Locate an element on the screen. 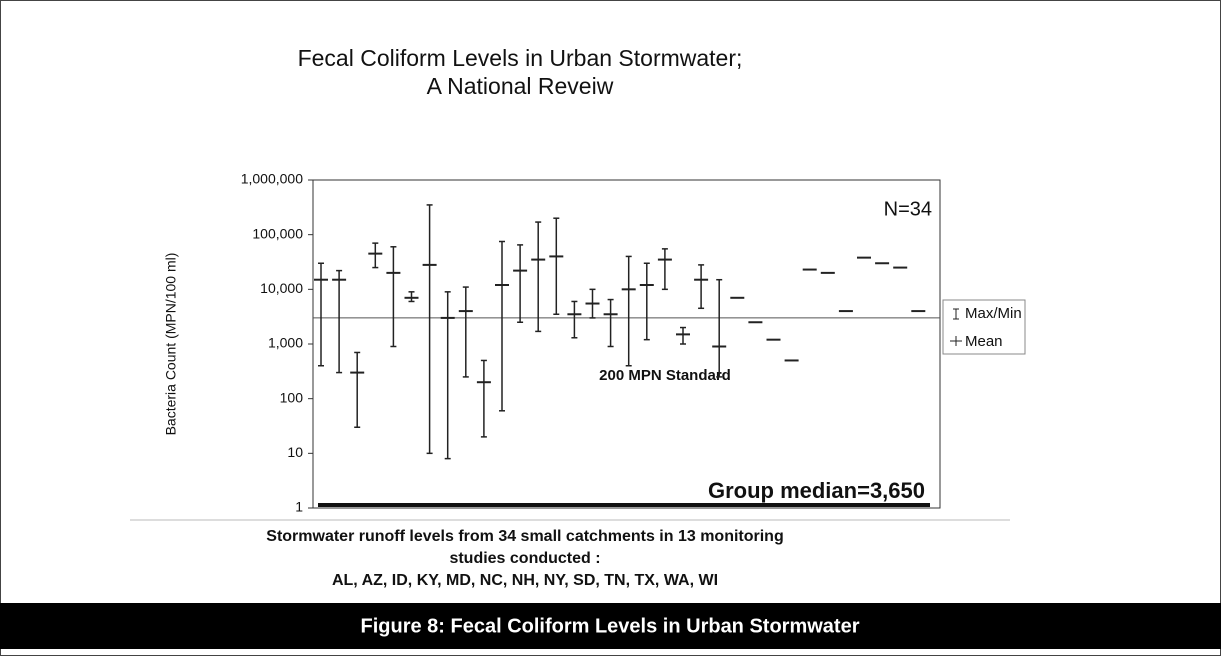 The image size is (1221, 656). legend-label: Mean is located at coordinates (984, 341).